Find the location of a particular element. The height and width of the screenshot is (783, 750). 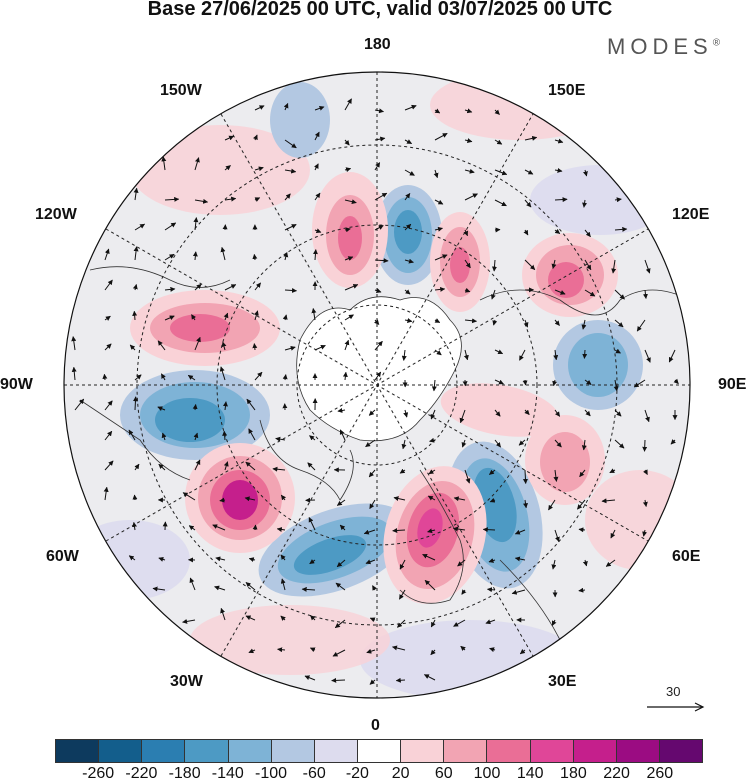

lon-label-120e: 120E is located at coordinates (691, 214).